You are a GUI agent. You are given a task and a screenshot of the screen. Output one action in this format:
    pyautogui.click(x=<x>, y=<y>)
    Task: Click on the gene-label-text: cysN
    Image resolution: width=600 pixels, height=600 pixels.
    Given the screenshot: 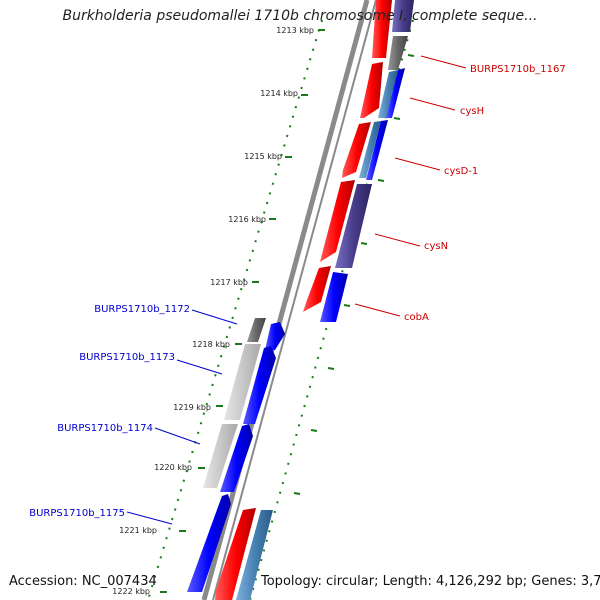 What is the action you would take?
    pyautogui.click(x=436, y=246)
    